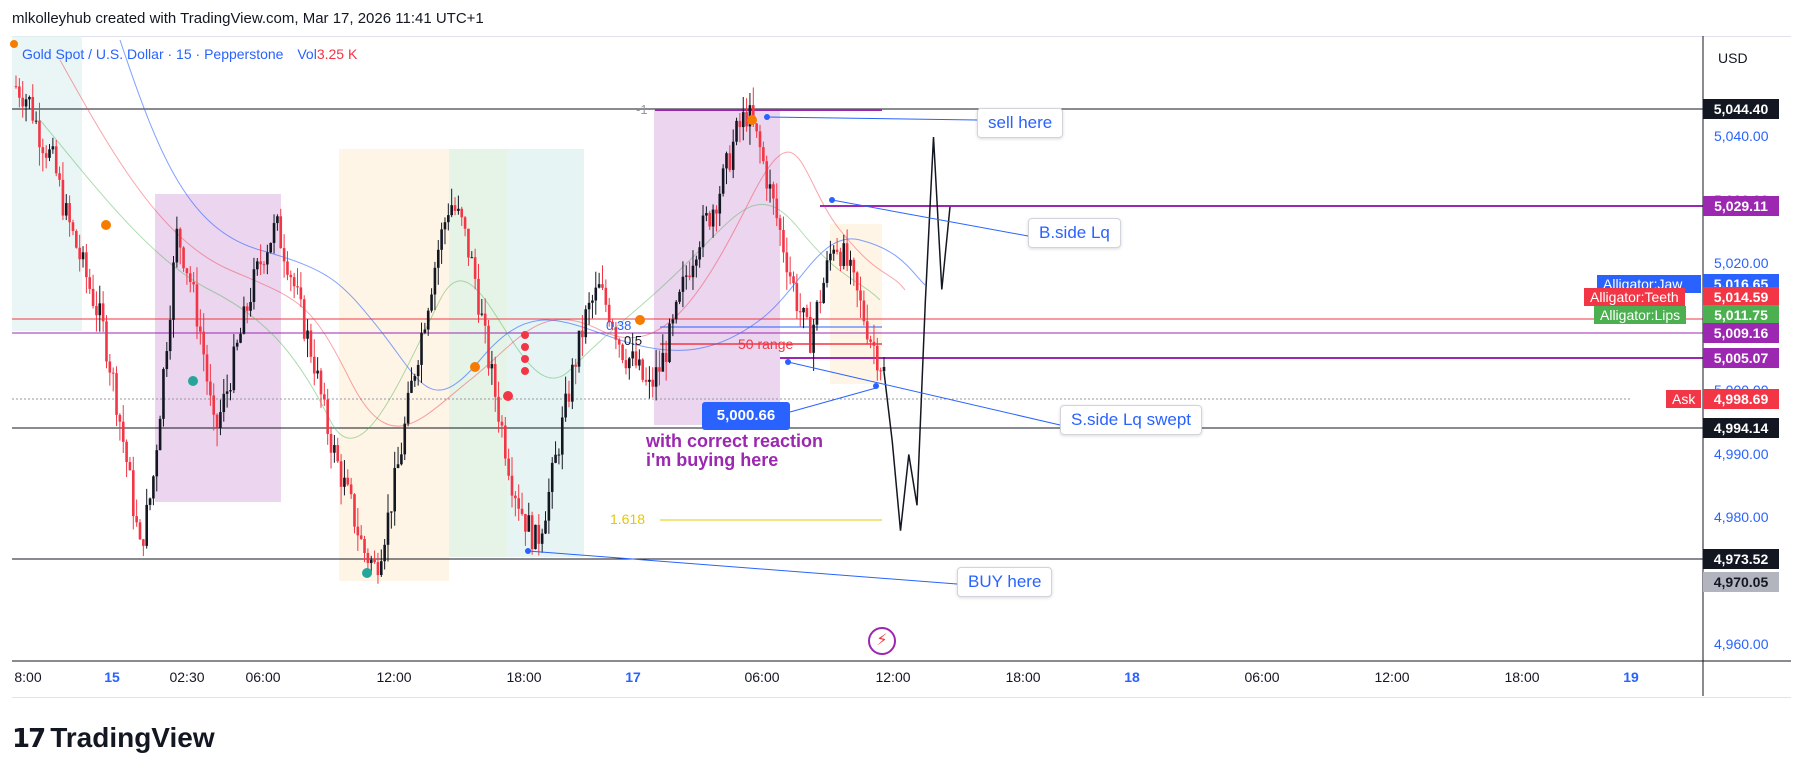 The image size is (1804, 778). Describe the element at coordinates (746, 416) in the screenshot. I see `price-callout: 5,000.66` at that location.